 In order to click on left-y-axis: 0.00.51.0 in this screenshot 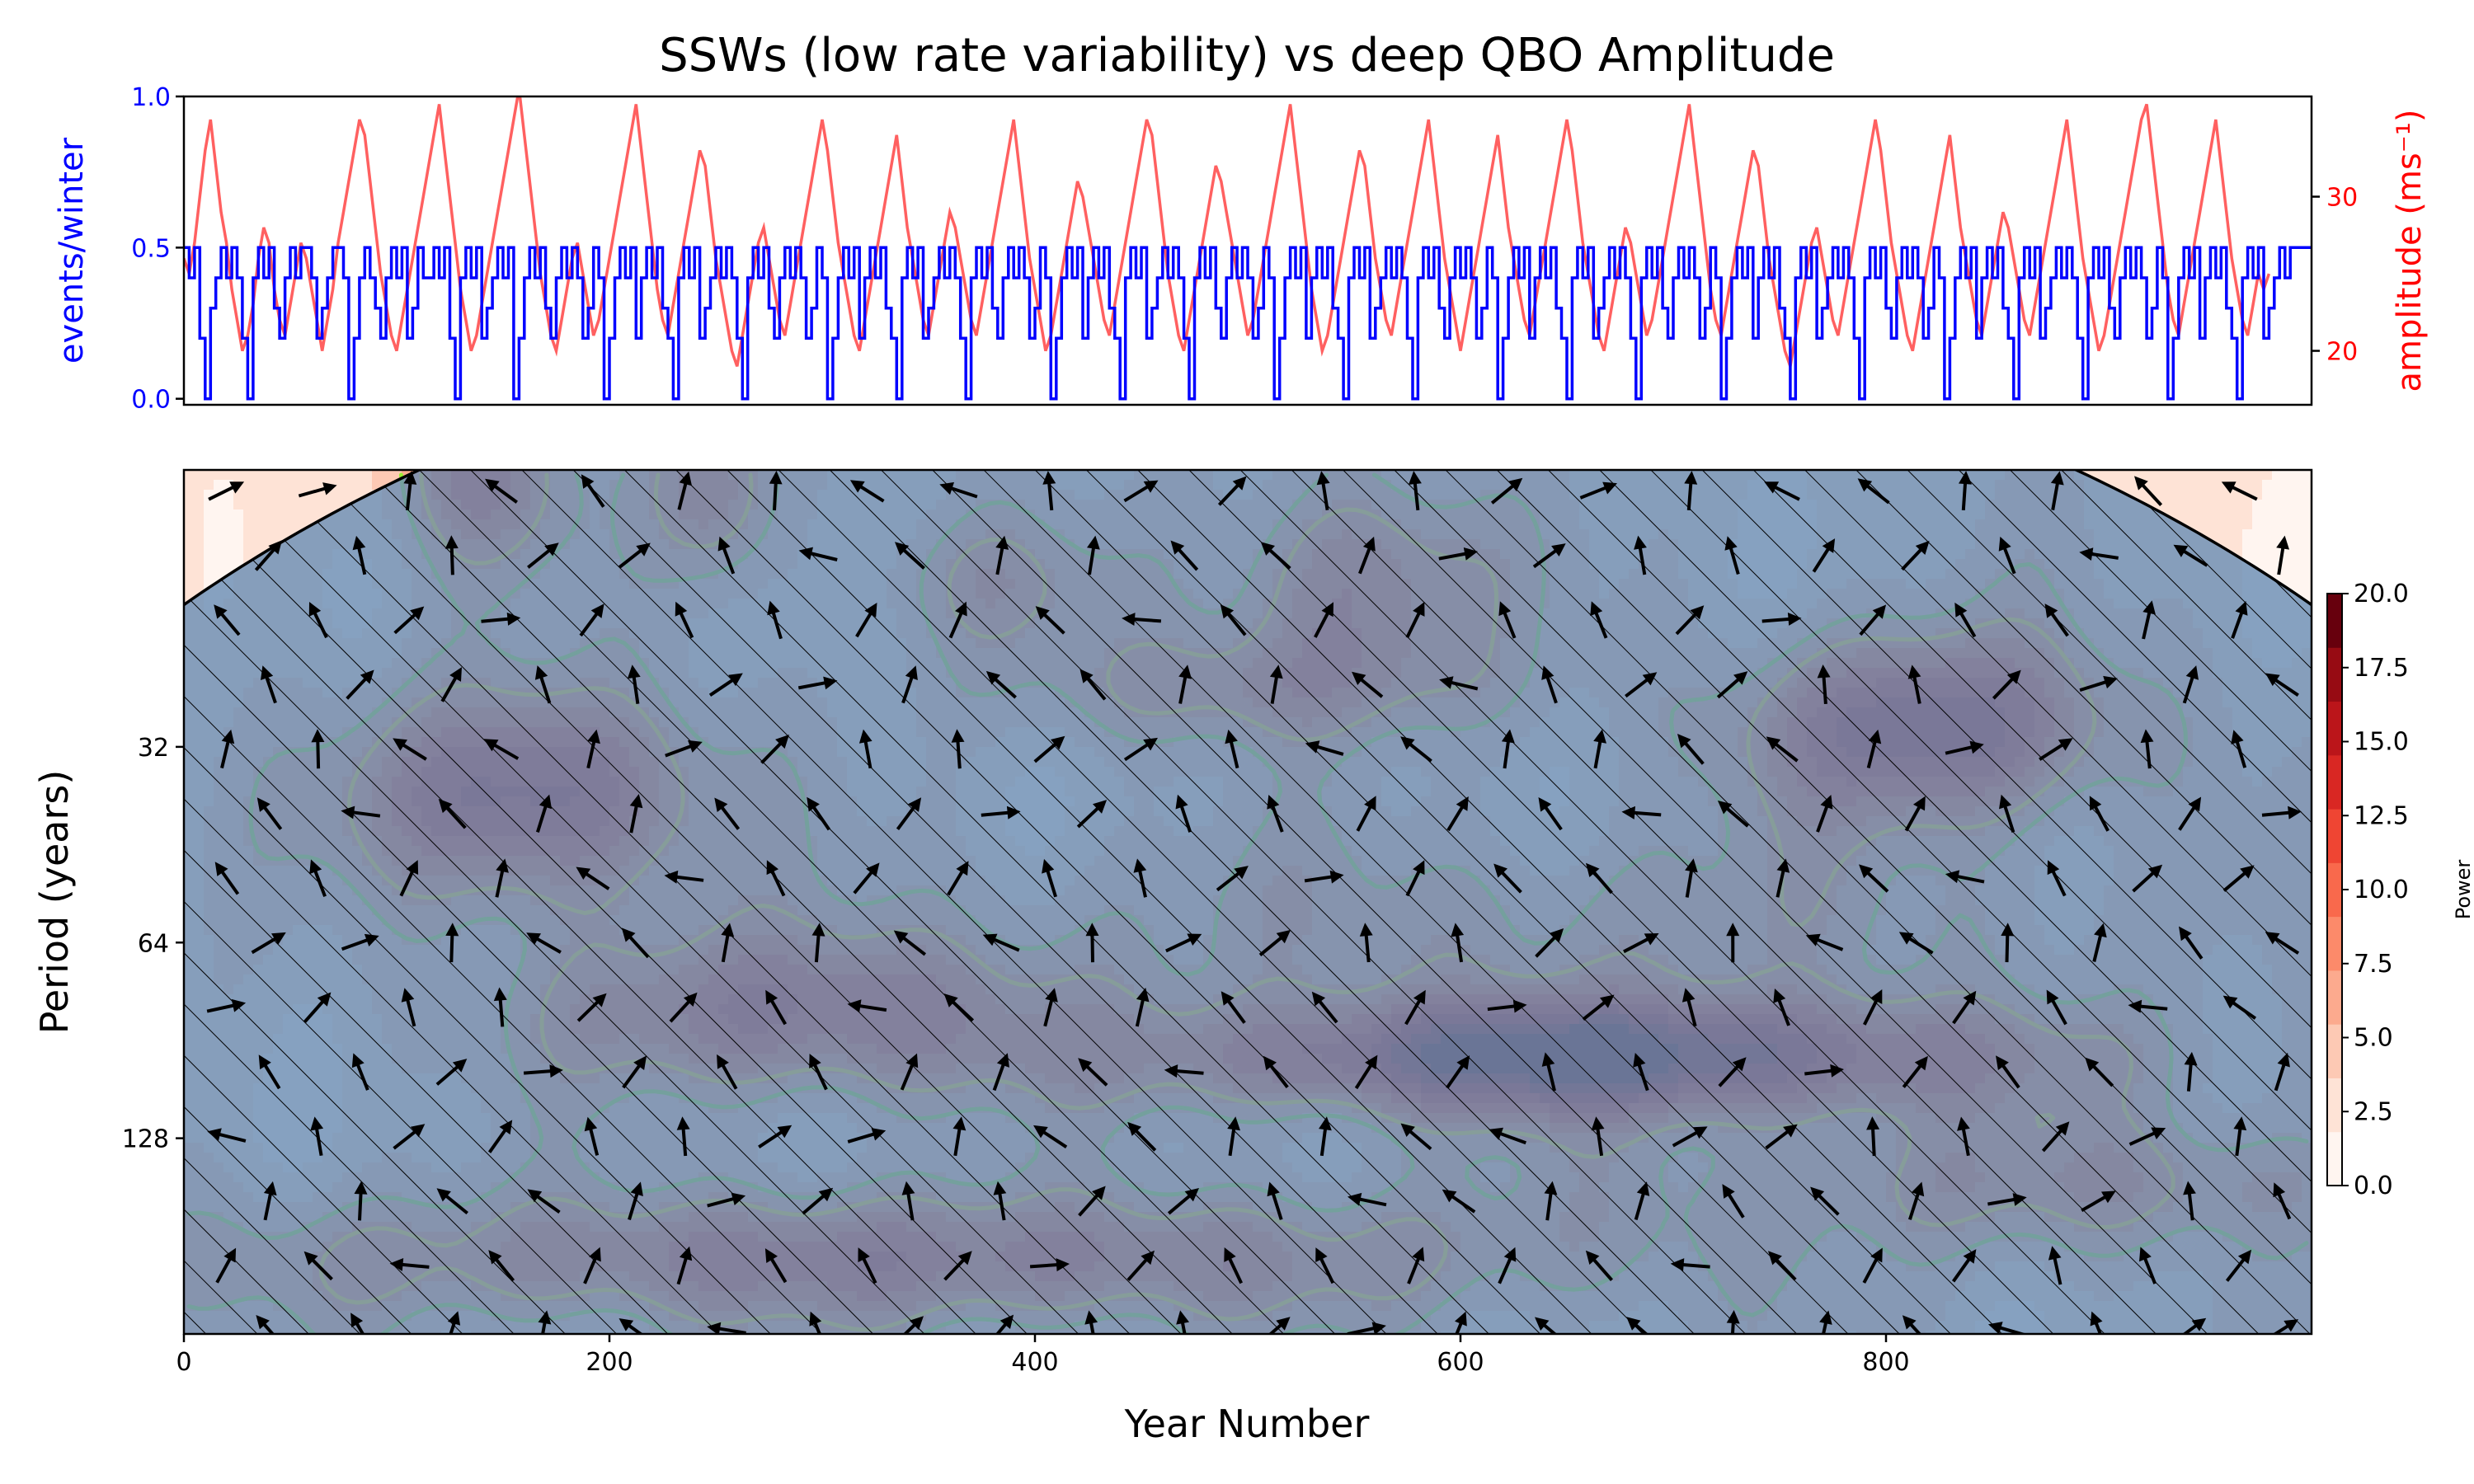, I will do `click(157, 249)`.